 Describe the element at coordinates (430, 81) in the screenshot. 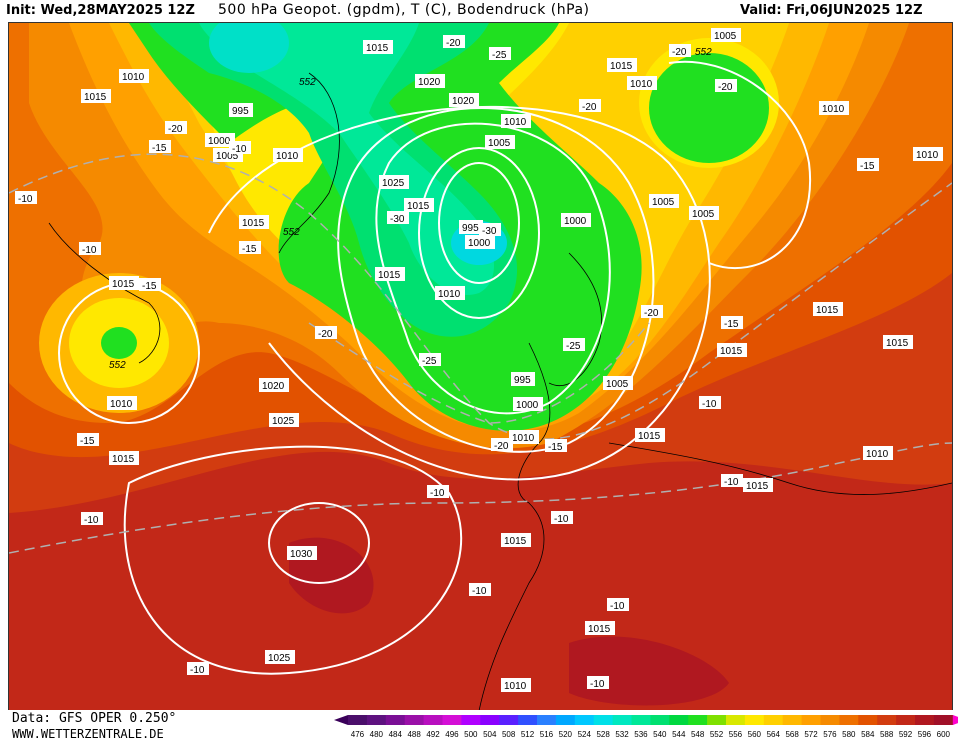

I see `pressure-label: 1020` at that location.